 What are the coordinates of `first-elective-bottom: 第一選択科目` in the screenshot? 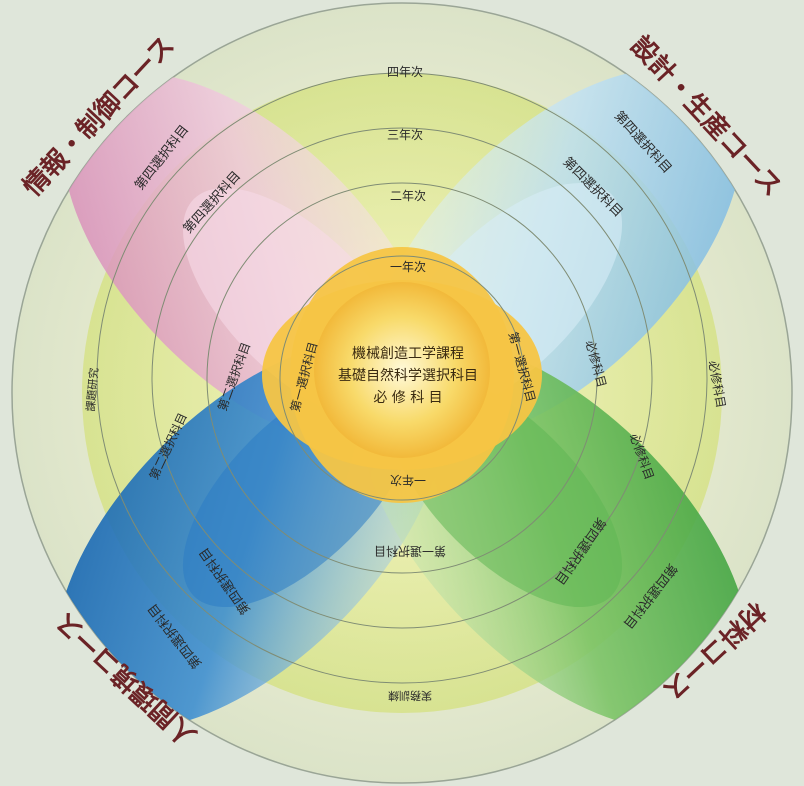 It's located at (410, 551).